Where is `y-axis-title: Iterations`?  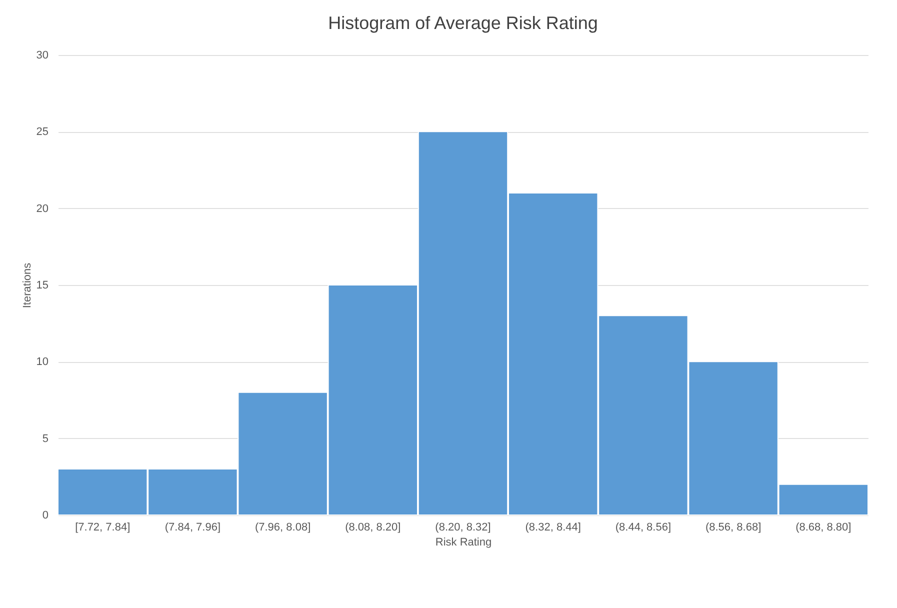
y-axis-title: Iterations is located at coordinates (27, 285).